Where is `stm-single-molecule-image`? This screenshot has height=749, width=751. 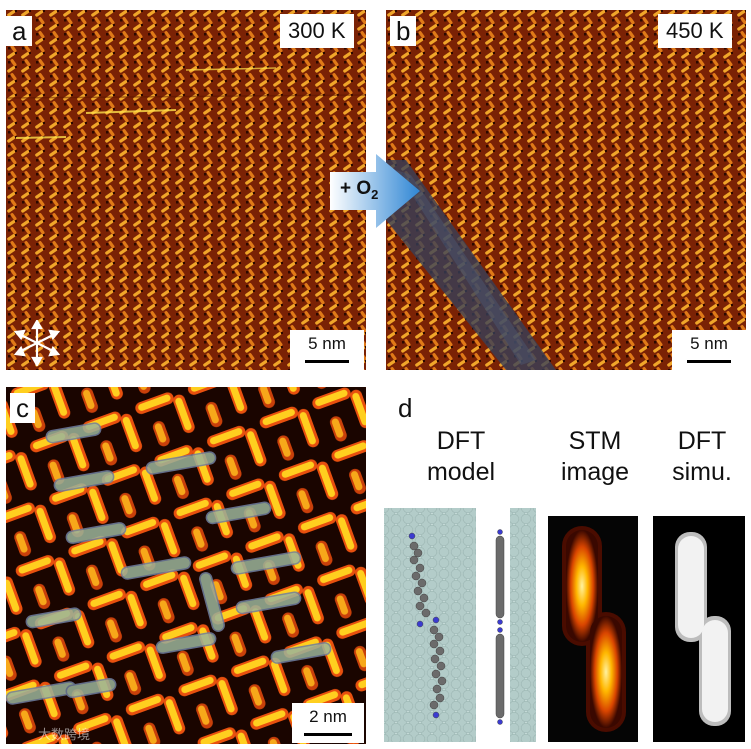 stm-single-molecule-image is located at coordinates (593, 629).